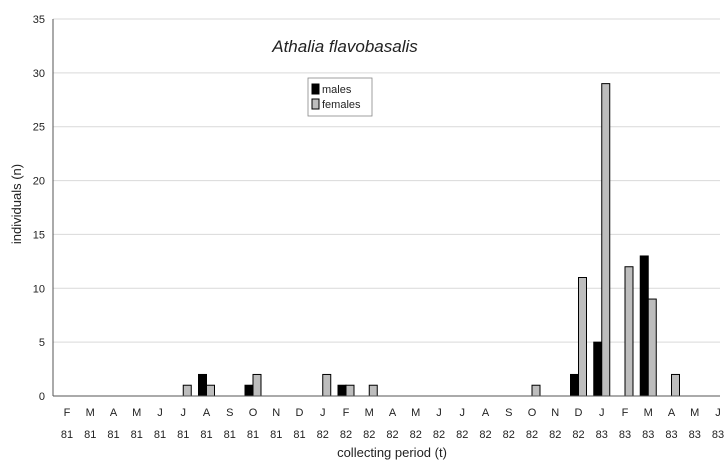  Describe the element at coordinates (16, 204) in the screenshot. I see `y-axis-title: individuals (n)` at that location.